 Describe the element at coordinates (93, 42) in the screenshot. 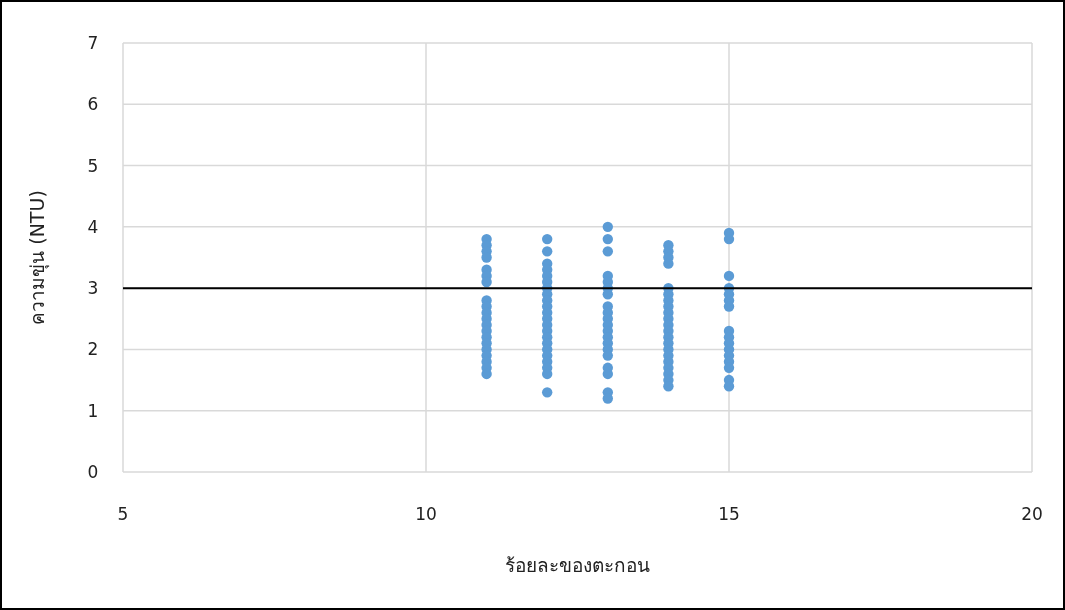

I see `y-tick-label: 7` at that location.